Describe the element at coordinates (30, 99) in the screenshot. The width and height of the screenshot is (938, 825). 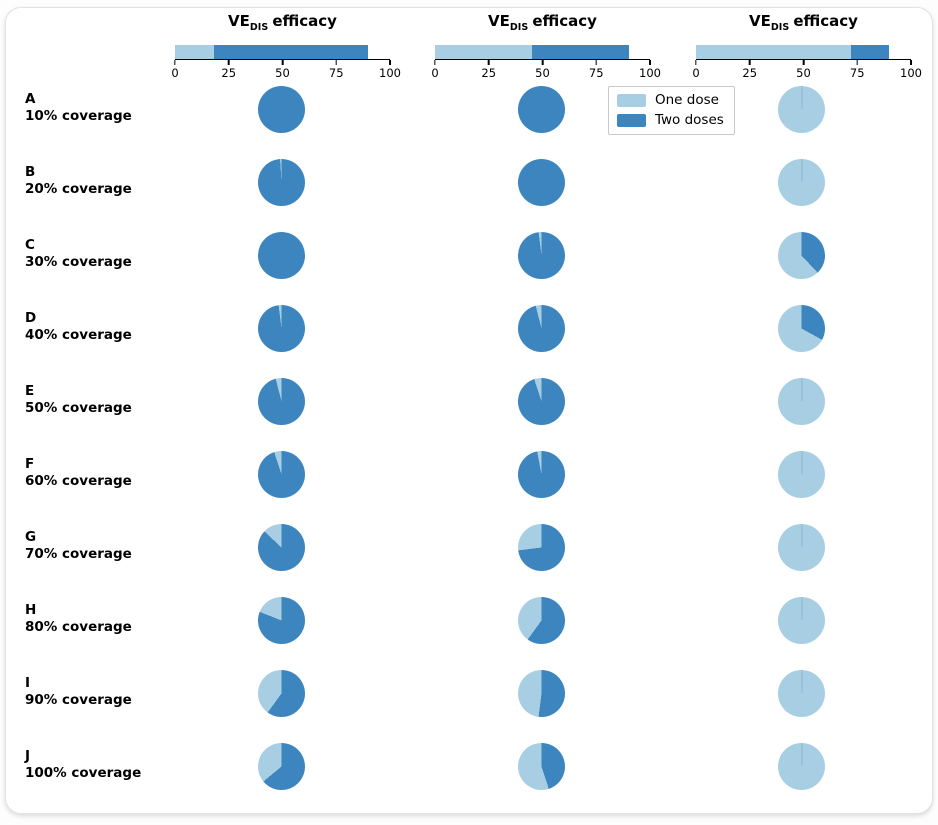
I see `row-letter: A` at that location.